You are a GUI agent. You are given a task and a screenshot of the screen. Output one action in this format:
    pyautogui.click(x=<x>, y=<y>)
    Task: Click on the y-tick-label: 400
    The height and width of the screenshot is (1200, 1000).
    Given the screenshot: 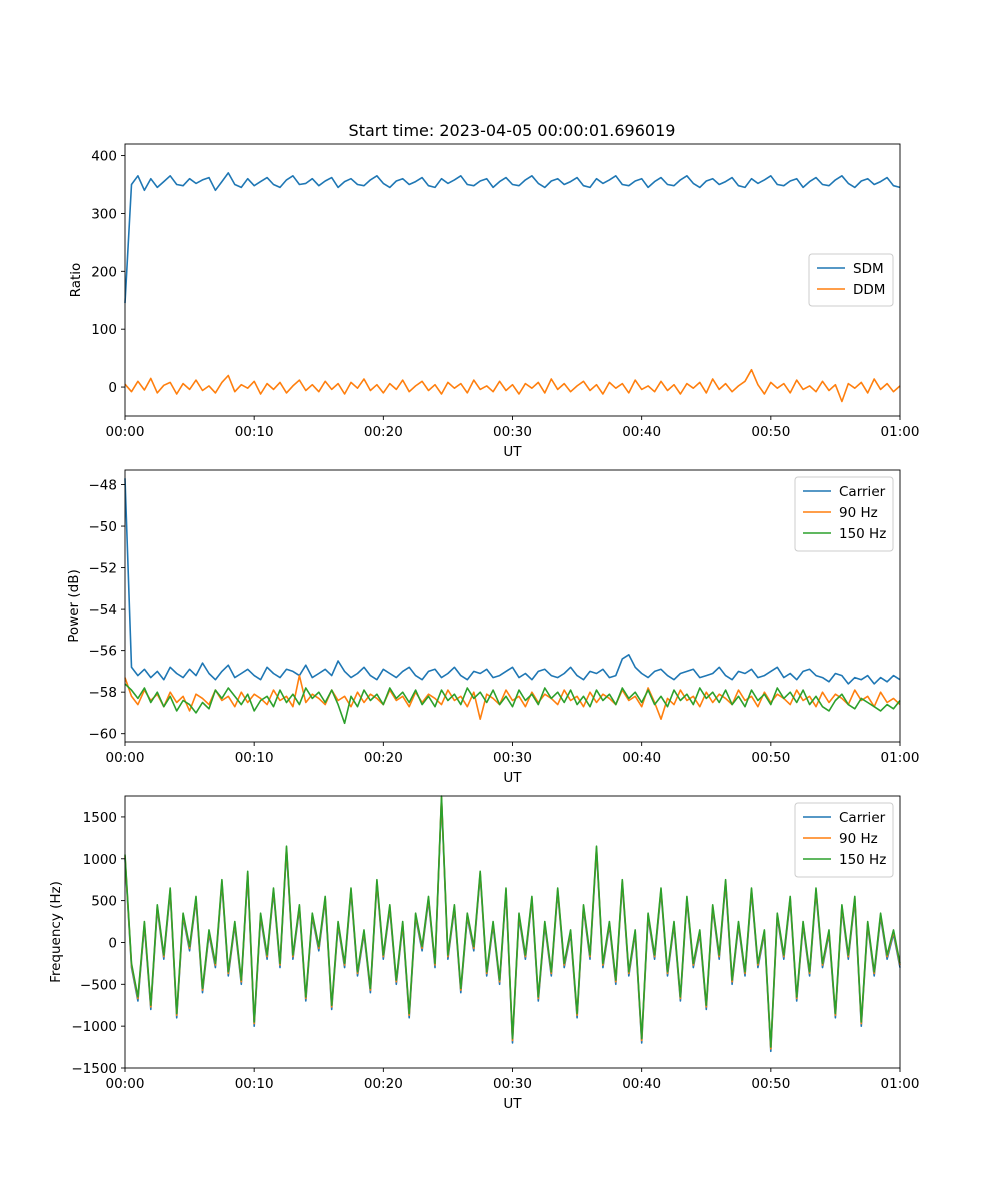 What is the action you would take?
    pyautogui.click(x=104, y=157)
    